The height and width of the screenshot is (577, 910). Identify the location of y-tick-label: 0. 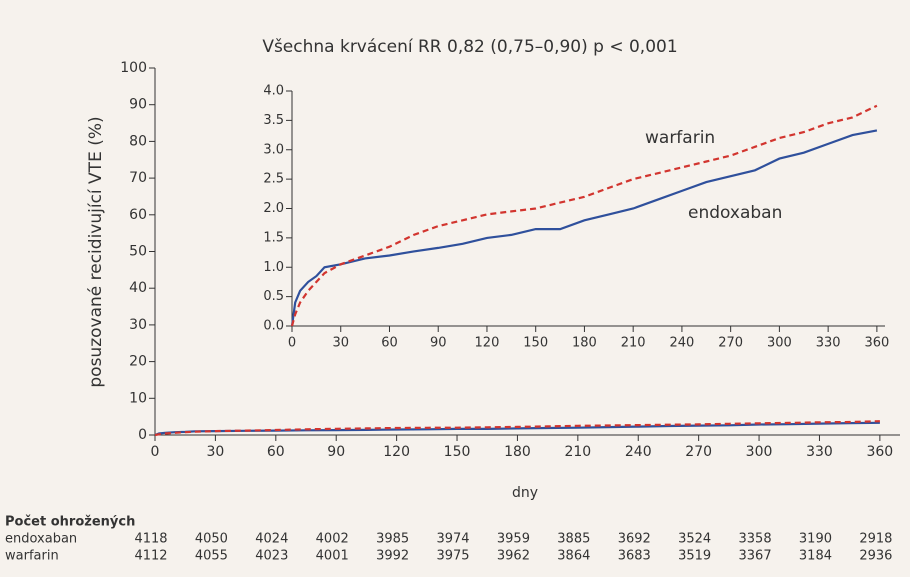
(142, 435).